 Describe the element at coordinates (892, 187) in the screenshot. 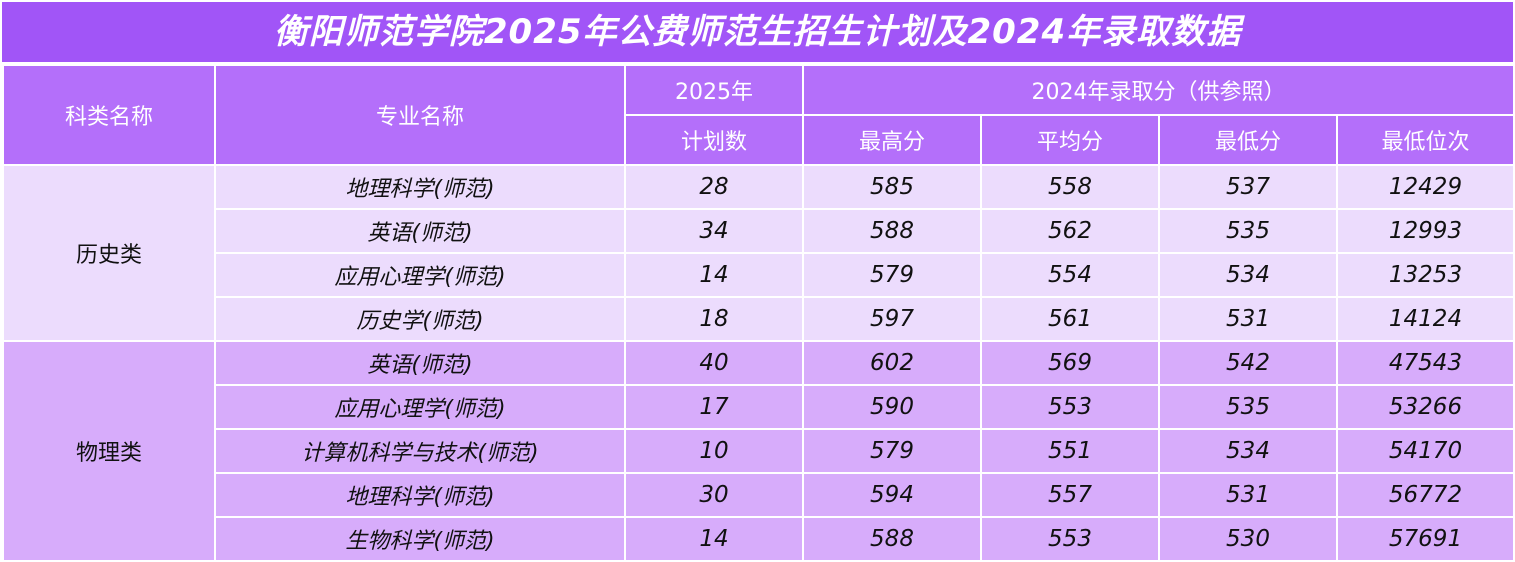

I see `max-score-cell: 585` at that location.